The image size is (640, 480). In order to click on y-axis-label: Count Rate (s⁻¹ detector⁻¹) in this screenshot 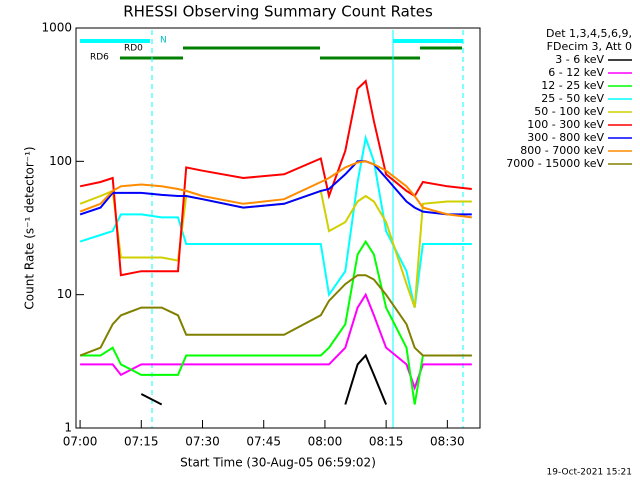, I will do `click(30, 227)`.